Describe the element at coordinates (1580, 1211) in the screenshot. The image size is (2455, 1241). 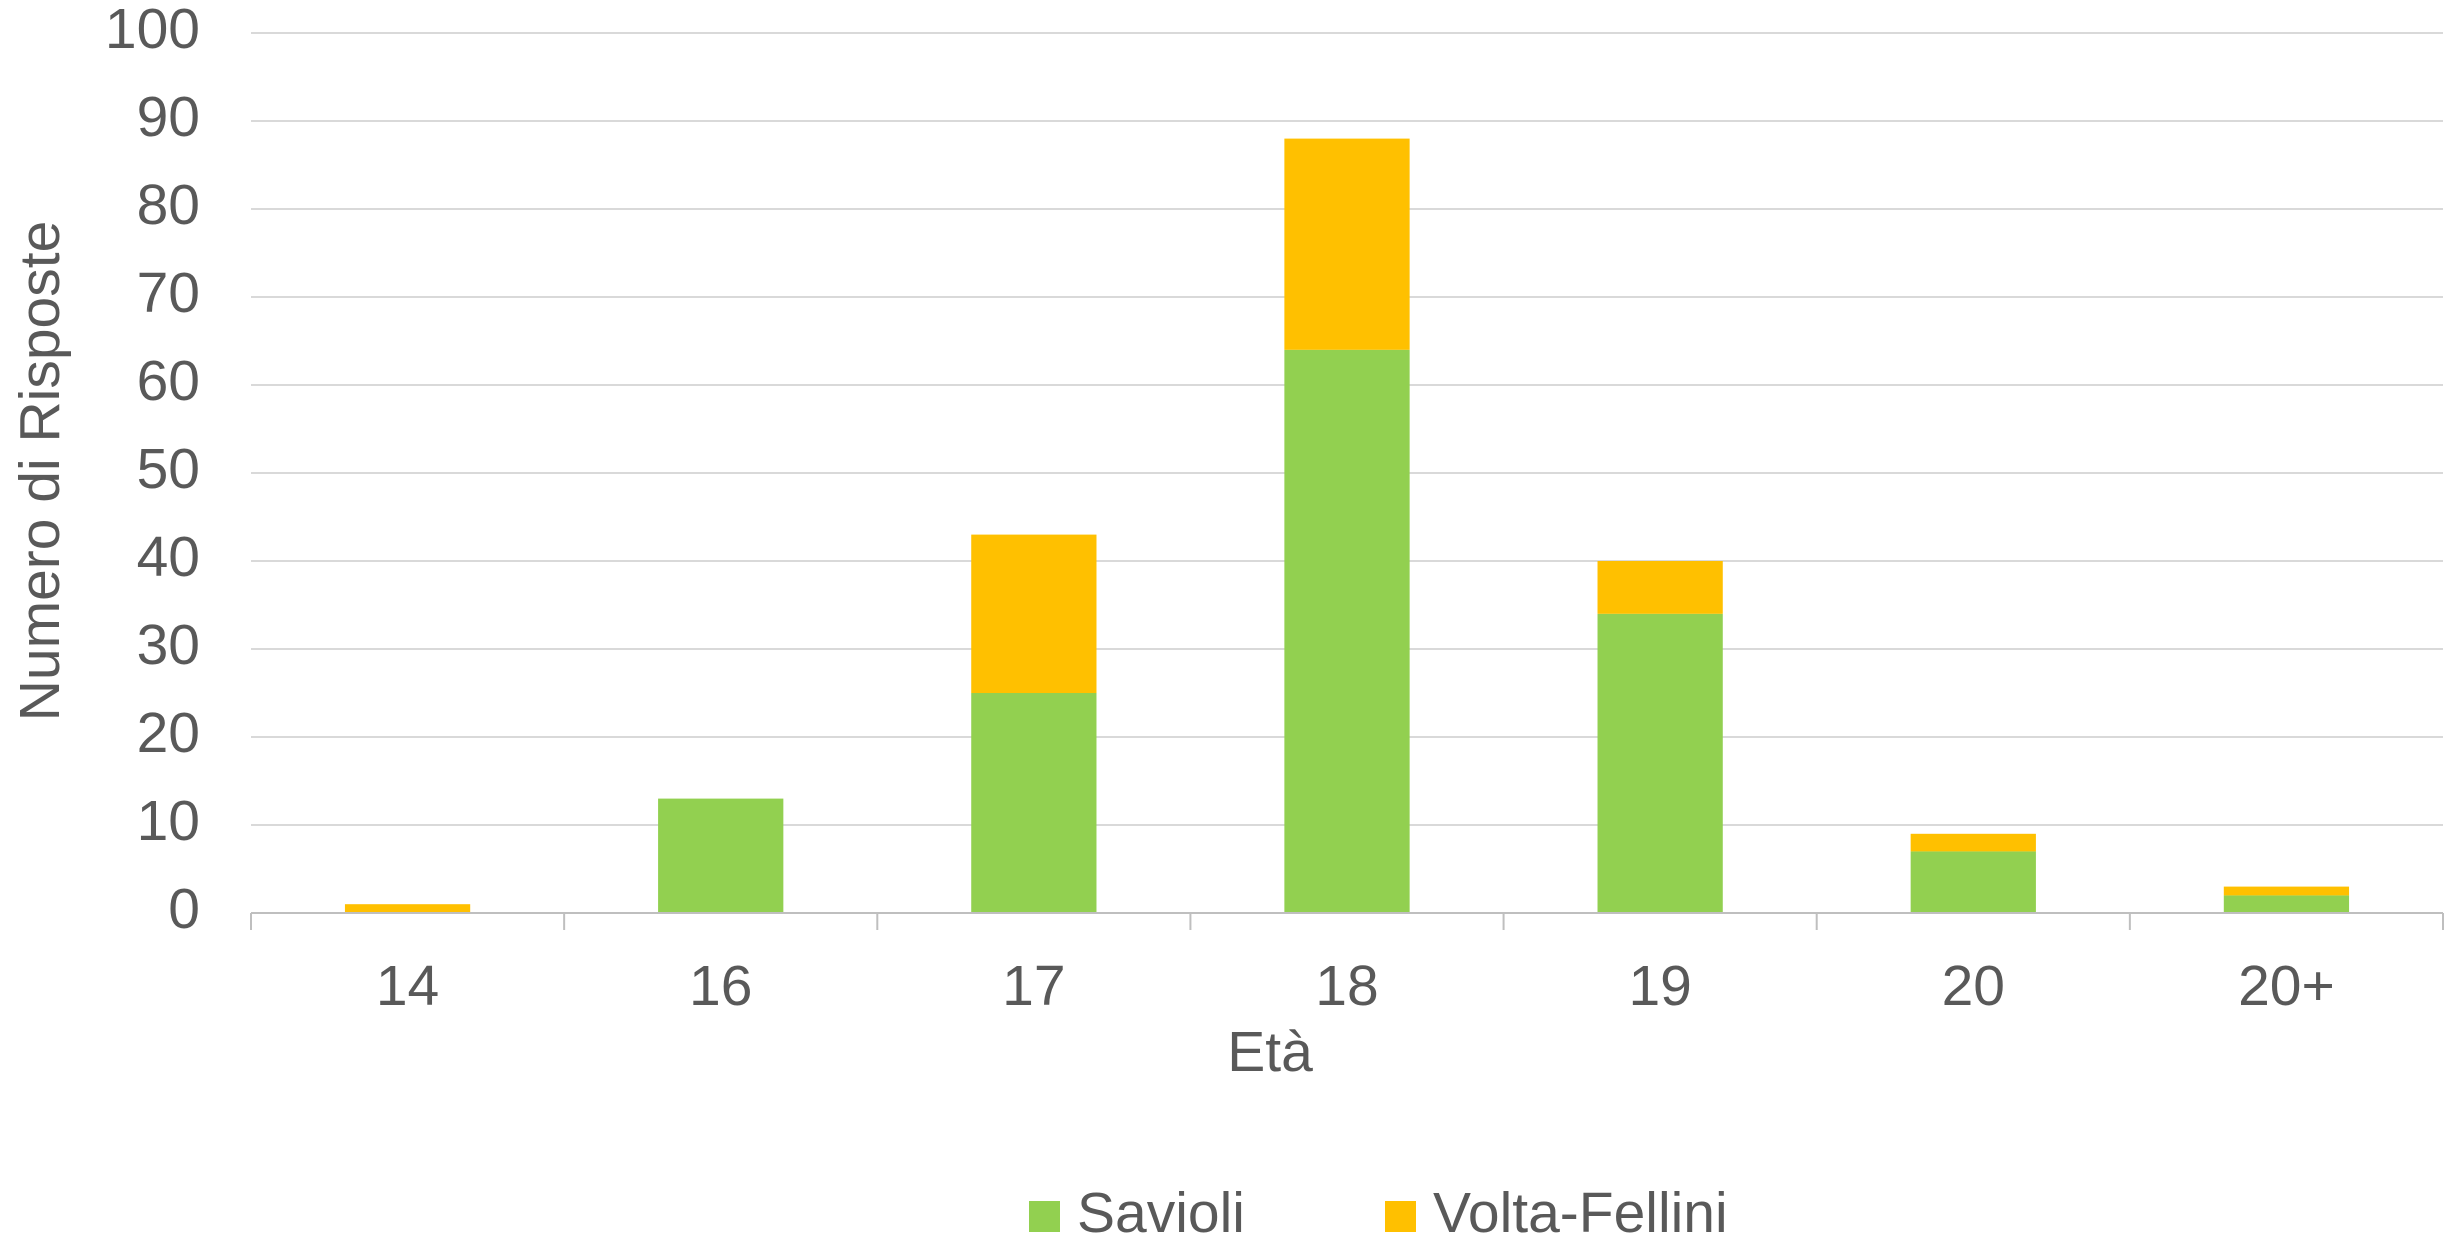
I see `legend-label: Volta-Fellini` at that location.